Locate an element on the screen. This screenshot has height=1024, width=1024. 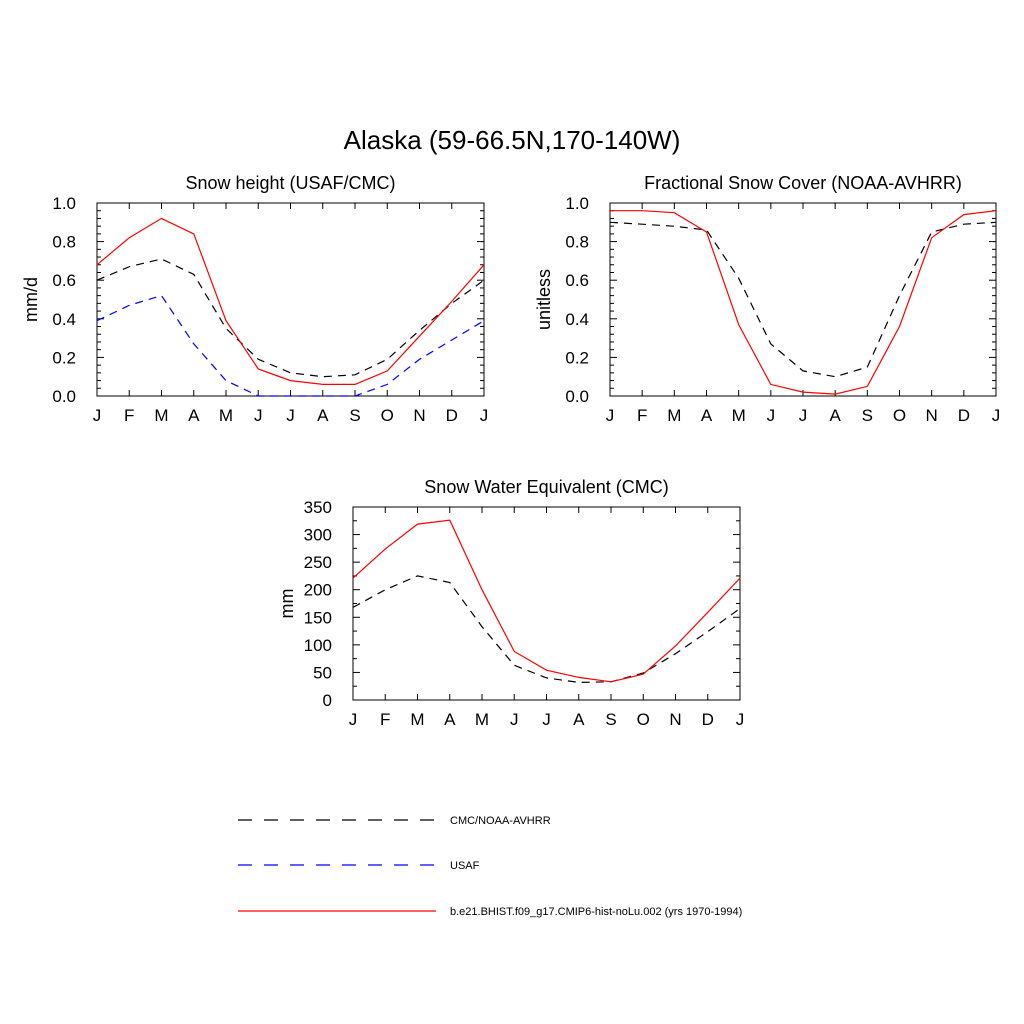
y-tick-label: 200 is located at coordinates (318, 590).